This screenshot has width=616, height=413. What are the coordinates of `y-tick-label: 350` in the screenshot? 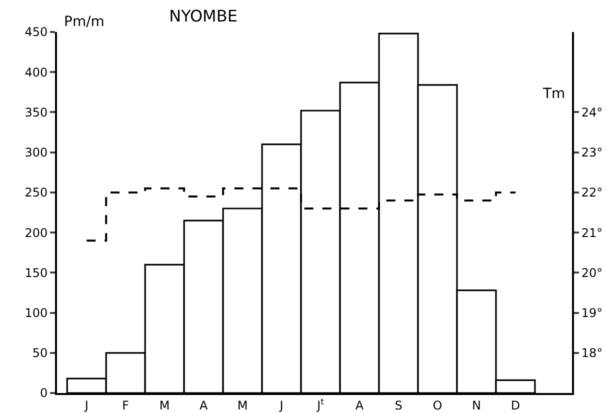 It's located at (36, 112).